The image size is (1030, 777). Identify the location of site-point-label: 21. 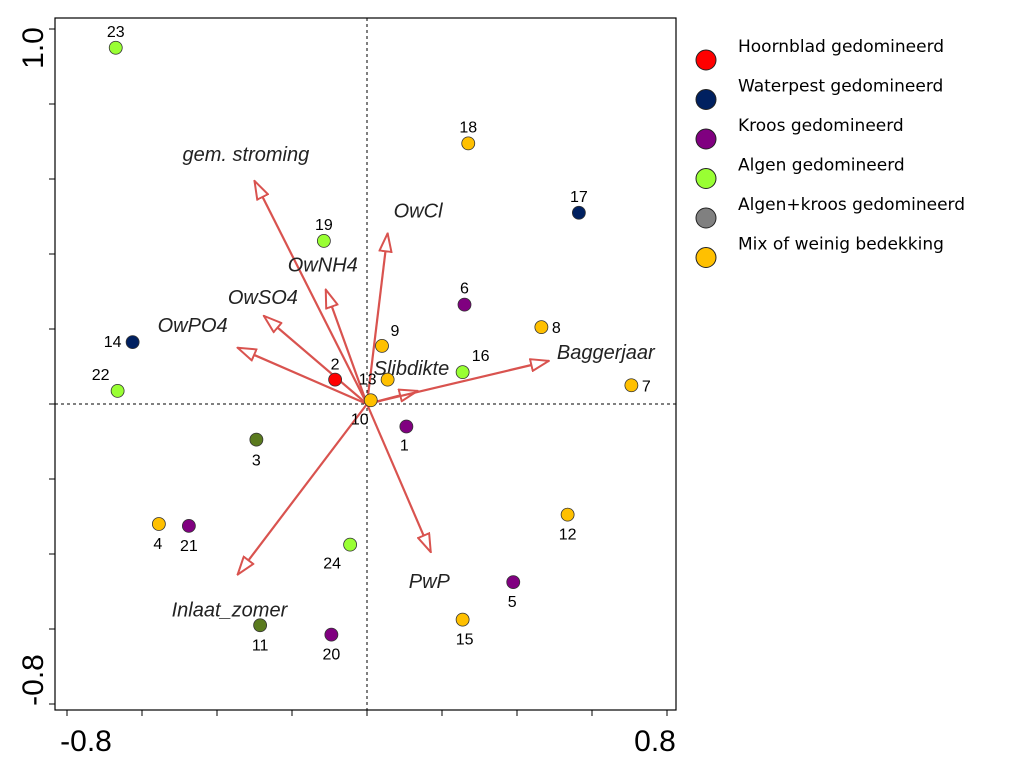
(189, 546).